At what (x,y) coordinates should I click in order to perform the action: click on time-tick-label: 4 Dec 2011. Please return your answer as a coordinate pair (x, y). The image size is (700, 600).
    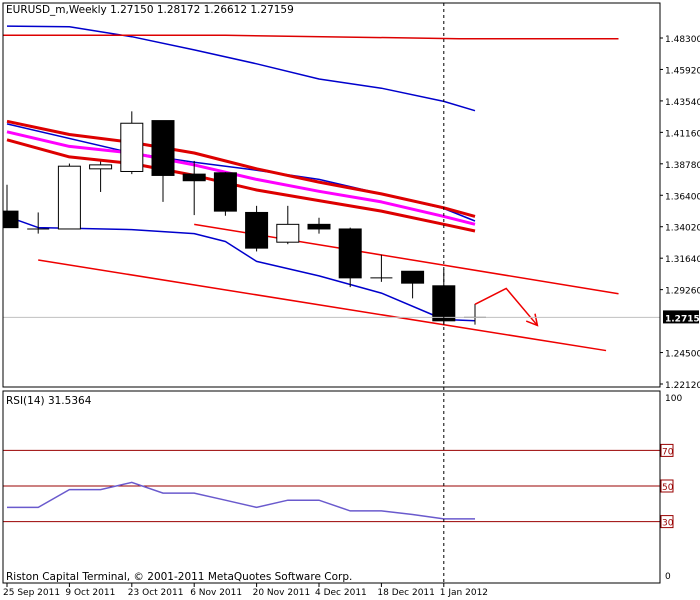
    Looking at the image, I should click on (341, 593).